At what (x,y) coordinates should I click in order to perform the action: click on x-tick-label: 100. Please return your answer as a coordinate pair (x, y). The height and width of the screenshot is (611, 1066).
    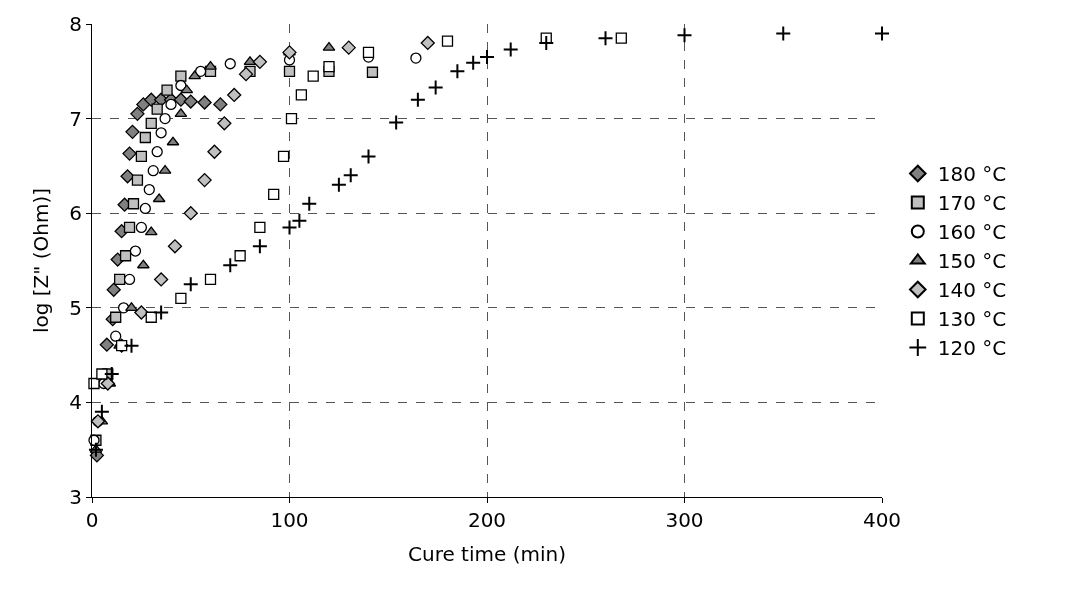
    Looking at the image, I should click on (289, 520).